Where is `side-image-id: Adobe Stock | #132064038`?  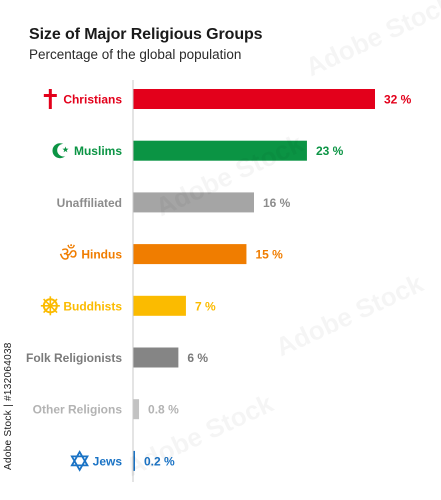 side-image-id: Adobe Stock | #132064038 is located at coordinates (8, 406).